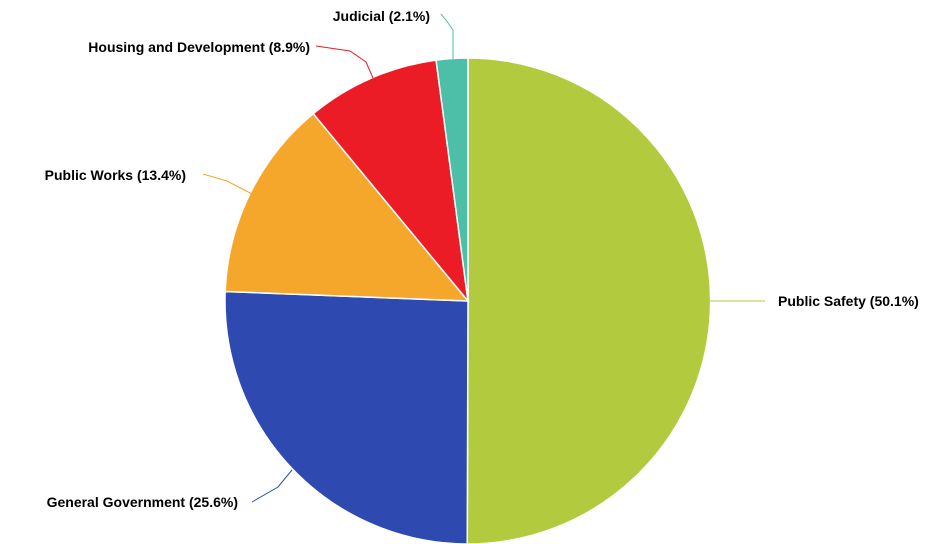 This screenshot has height=544, width=948. Describe the element at coordinates (848, 301) in the screenshot. I see `slice-label-1: Public Safety (50.1%)` at that location.